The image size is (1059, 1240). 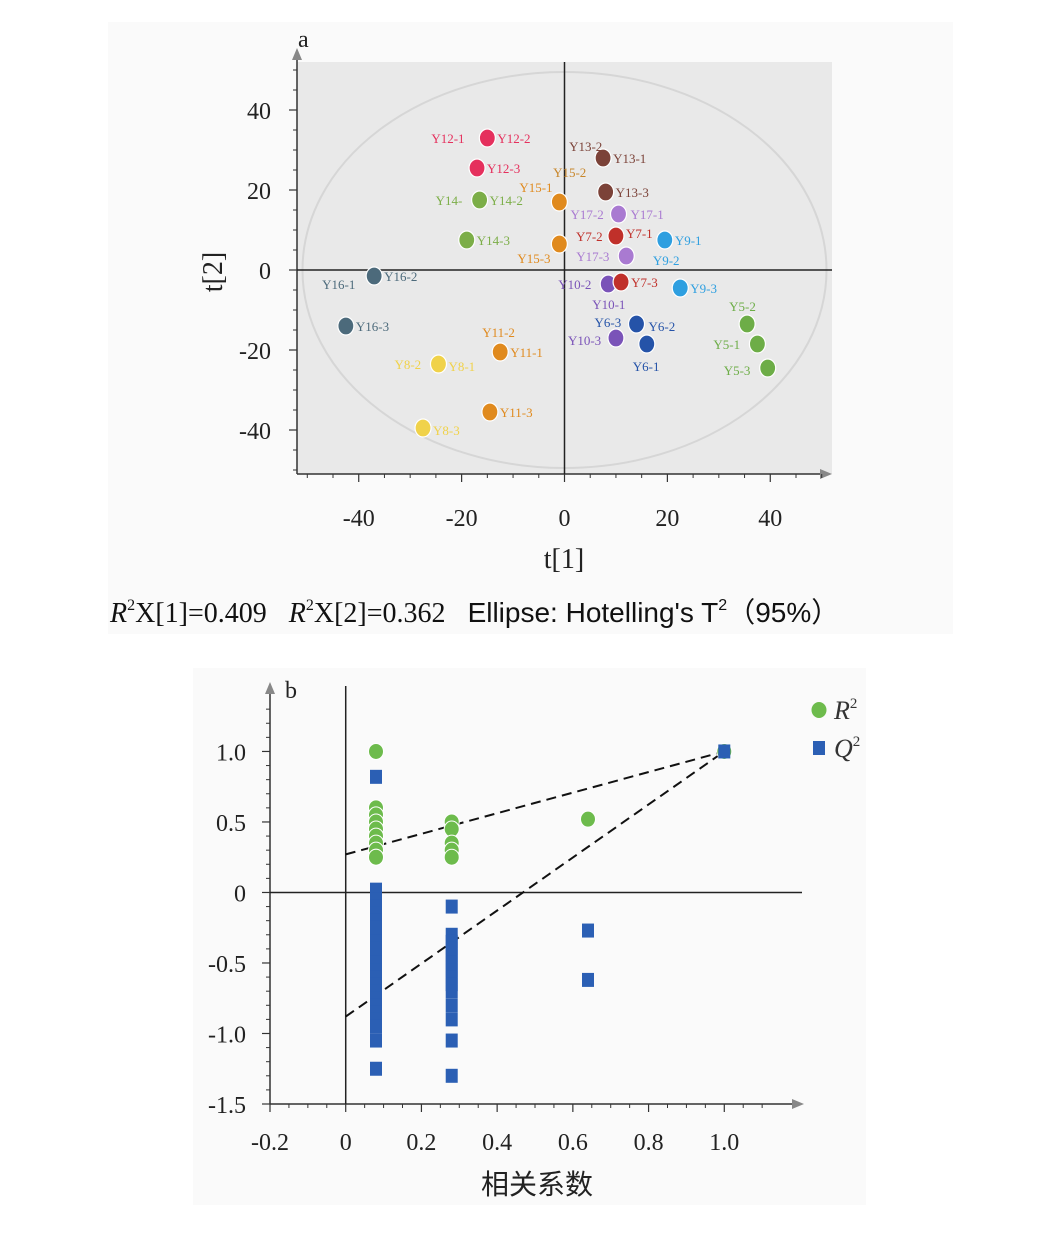 I want to click on legend-r2-marker, so click(x=819, y=710).